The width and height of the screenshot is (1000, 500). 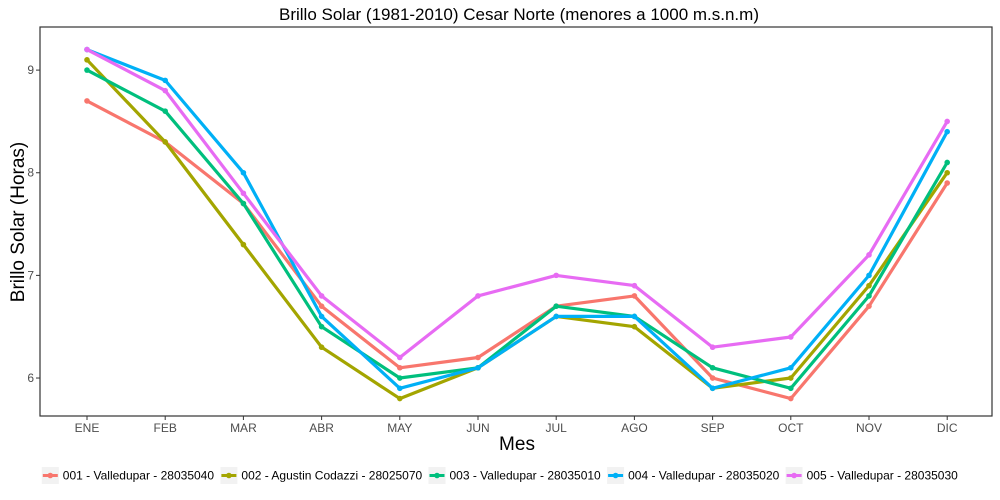 I want to click on legend-item: 002 - Agustin Codazzi - 28025070, so click(x=321, y=475).